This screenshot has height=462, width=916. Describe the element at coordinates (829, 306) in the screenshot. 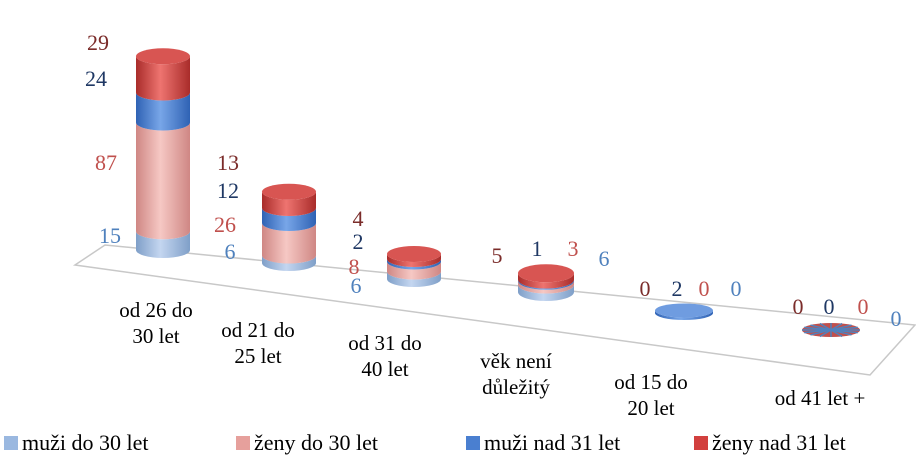

I see `data-label-5-2: 0` at that location.